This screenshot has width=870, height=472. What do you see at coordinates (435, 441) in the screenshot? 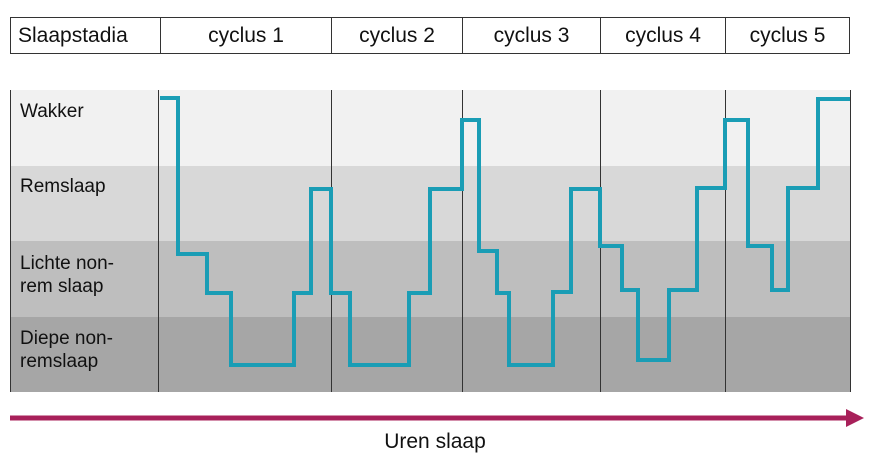
I see `x-axis-label: Uren slaap` at bounding box center [435, 441].